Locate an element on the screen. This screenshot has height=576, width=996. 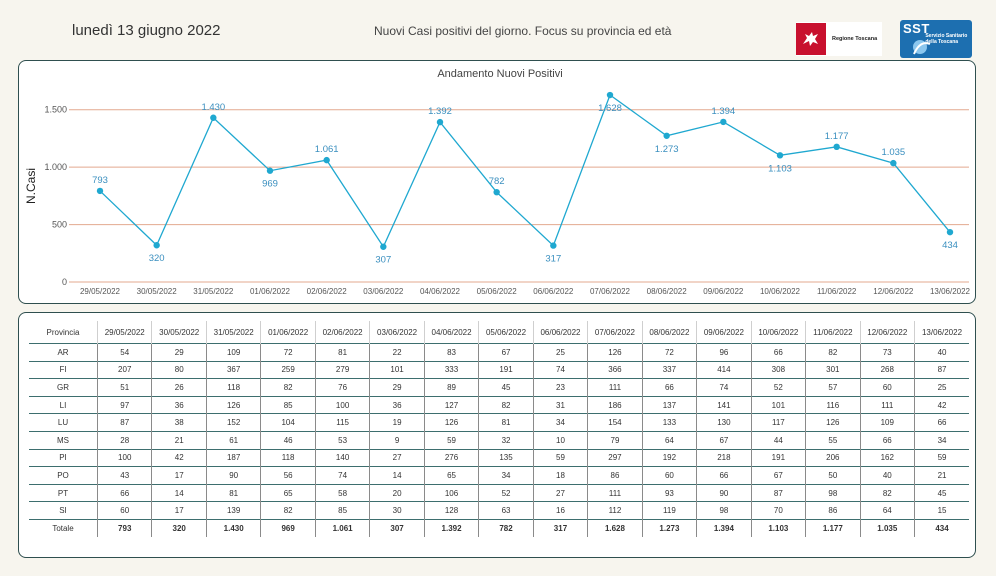
column-header-date: 05/06/2022 is located at coordinates (506, 332).